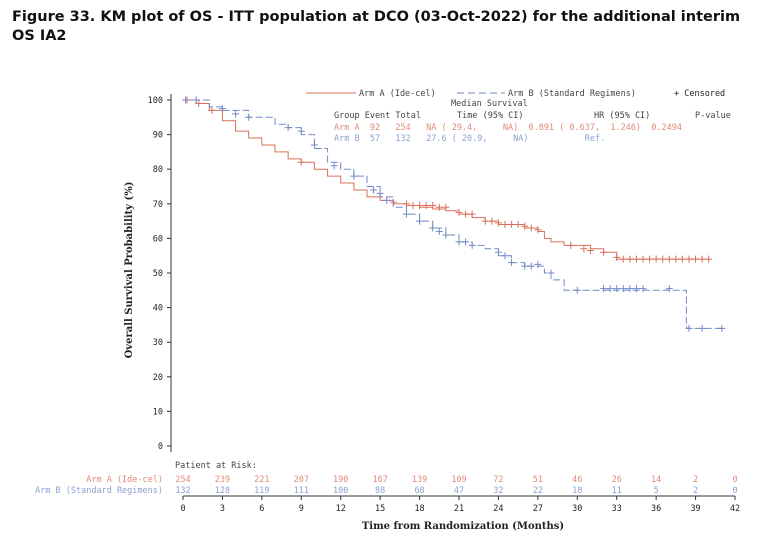  What do you see at coordinates (498, 491) in the screenshot?
I see `arm-b-risk-count: 32` at bounding box center [498, 491].